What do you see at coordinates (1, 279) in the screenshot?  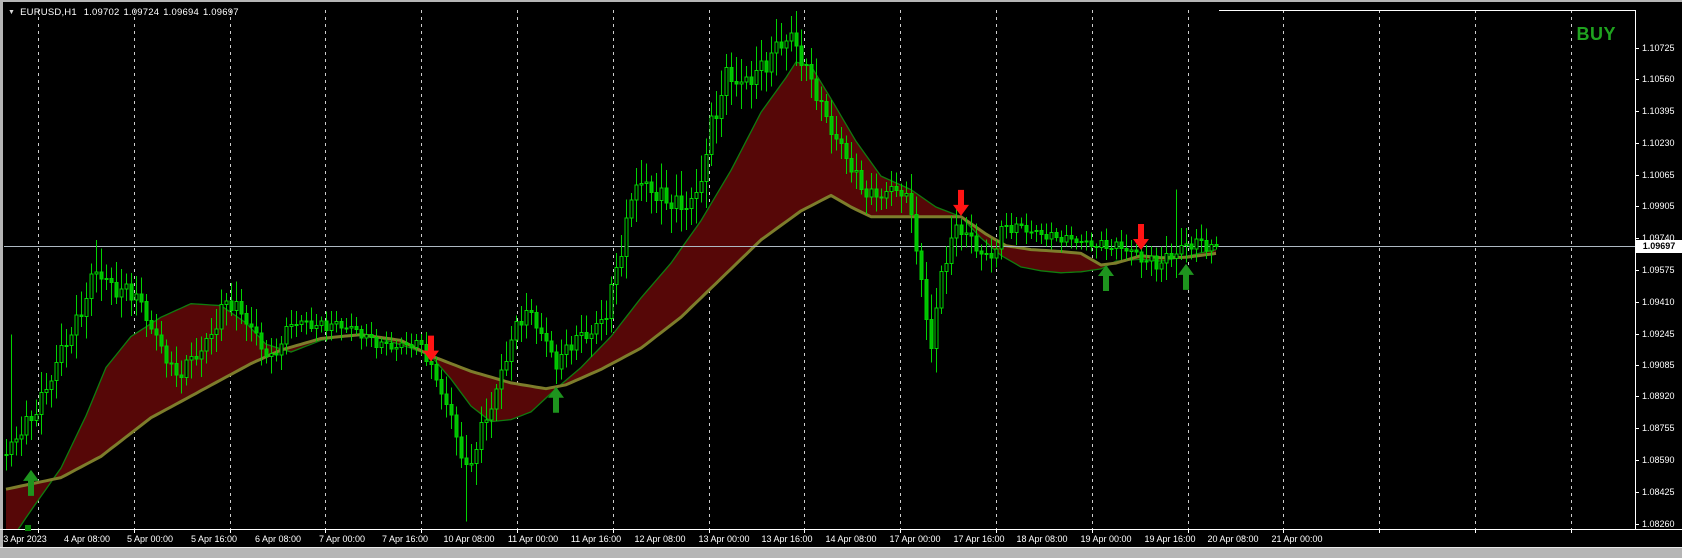 I see `window-border-left` at bounding box center [1, 279].